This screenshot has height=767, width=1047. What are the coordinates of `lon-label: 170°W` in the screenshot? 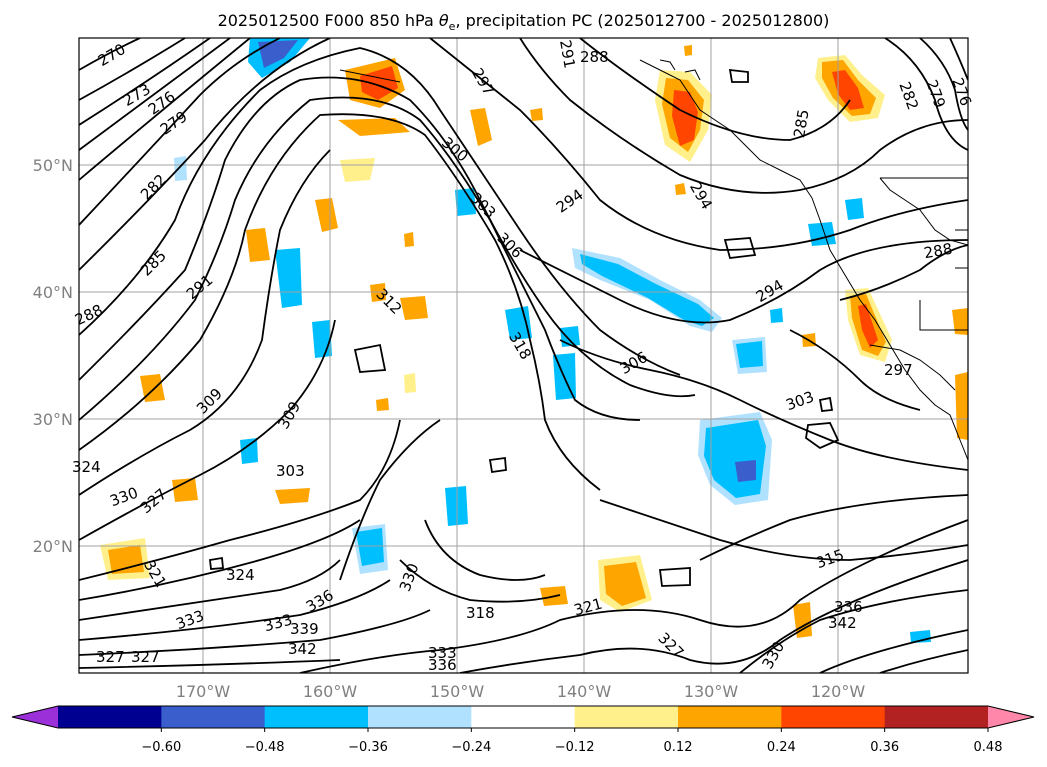 It's located at (203, 691).